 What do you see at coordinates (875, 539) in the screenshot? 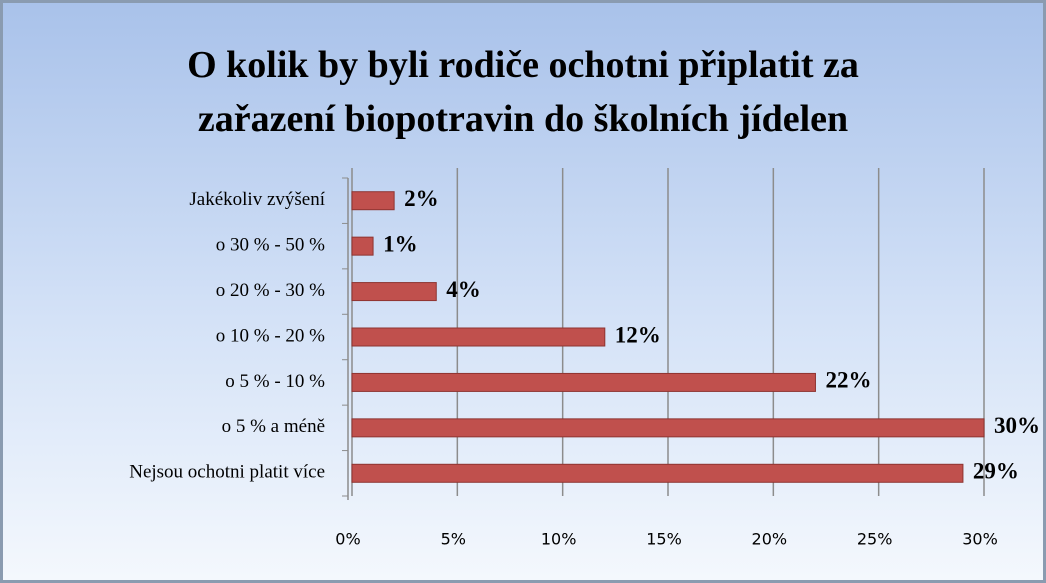
I see `x-tick-label: 25%` at bounding box center [875, 539].